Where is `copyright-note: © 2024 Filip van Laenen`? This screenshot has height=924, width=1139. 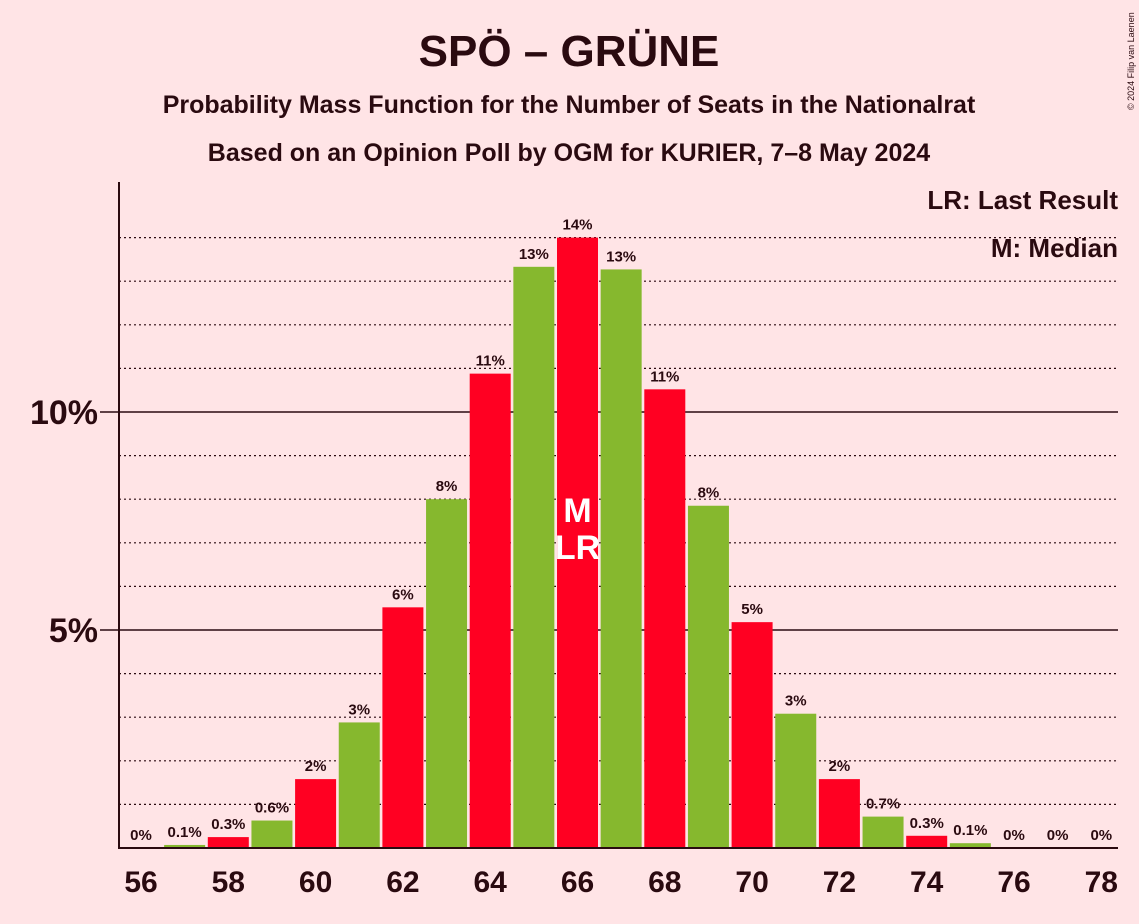
copyright-note: © 2024 Filip van Laenen is located at coordinates (1131, 61).